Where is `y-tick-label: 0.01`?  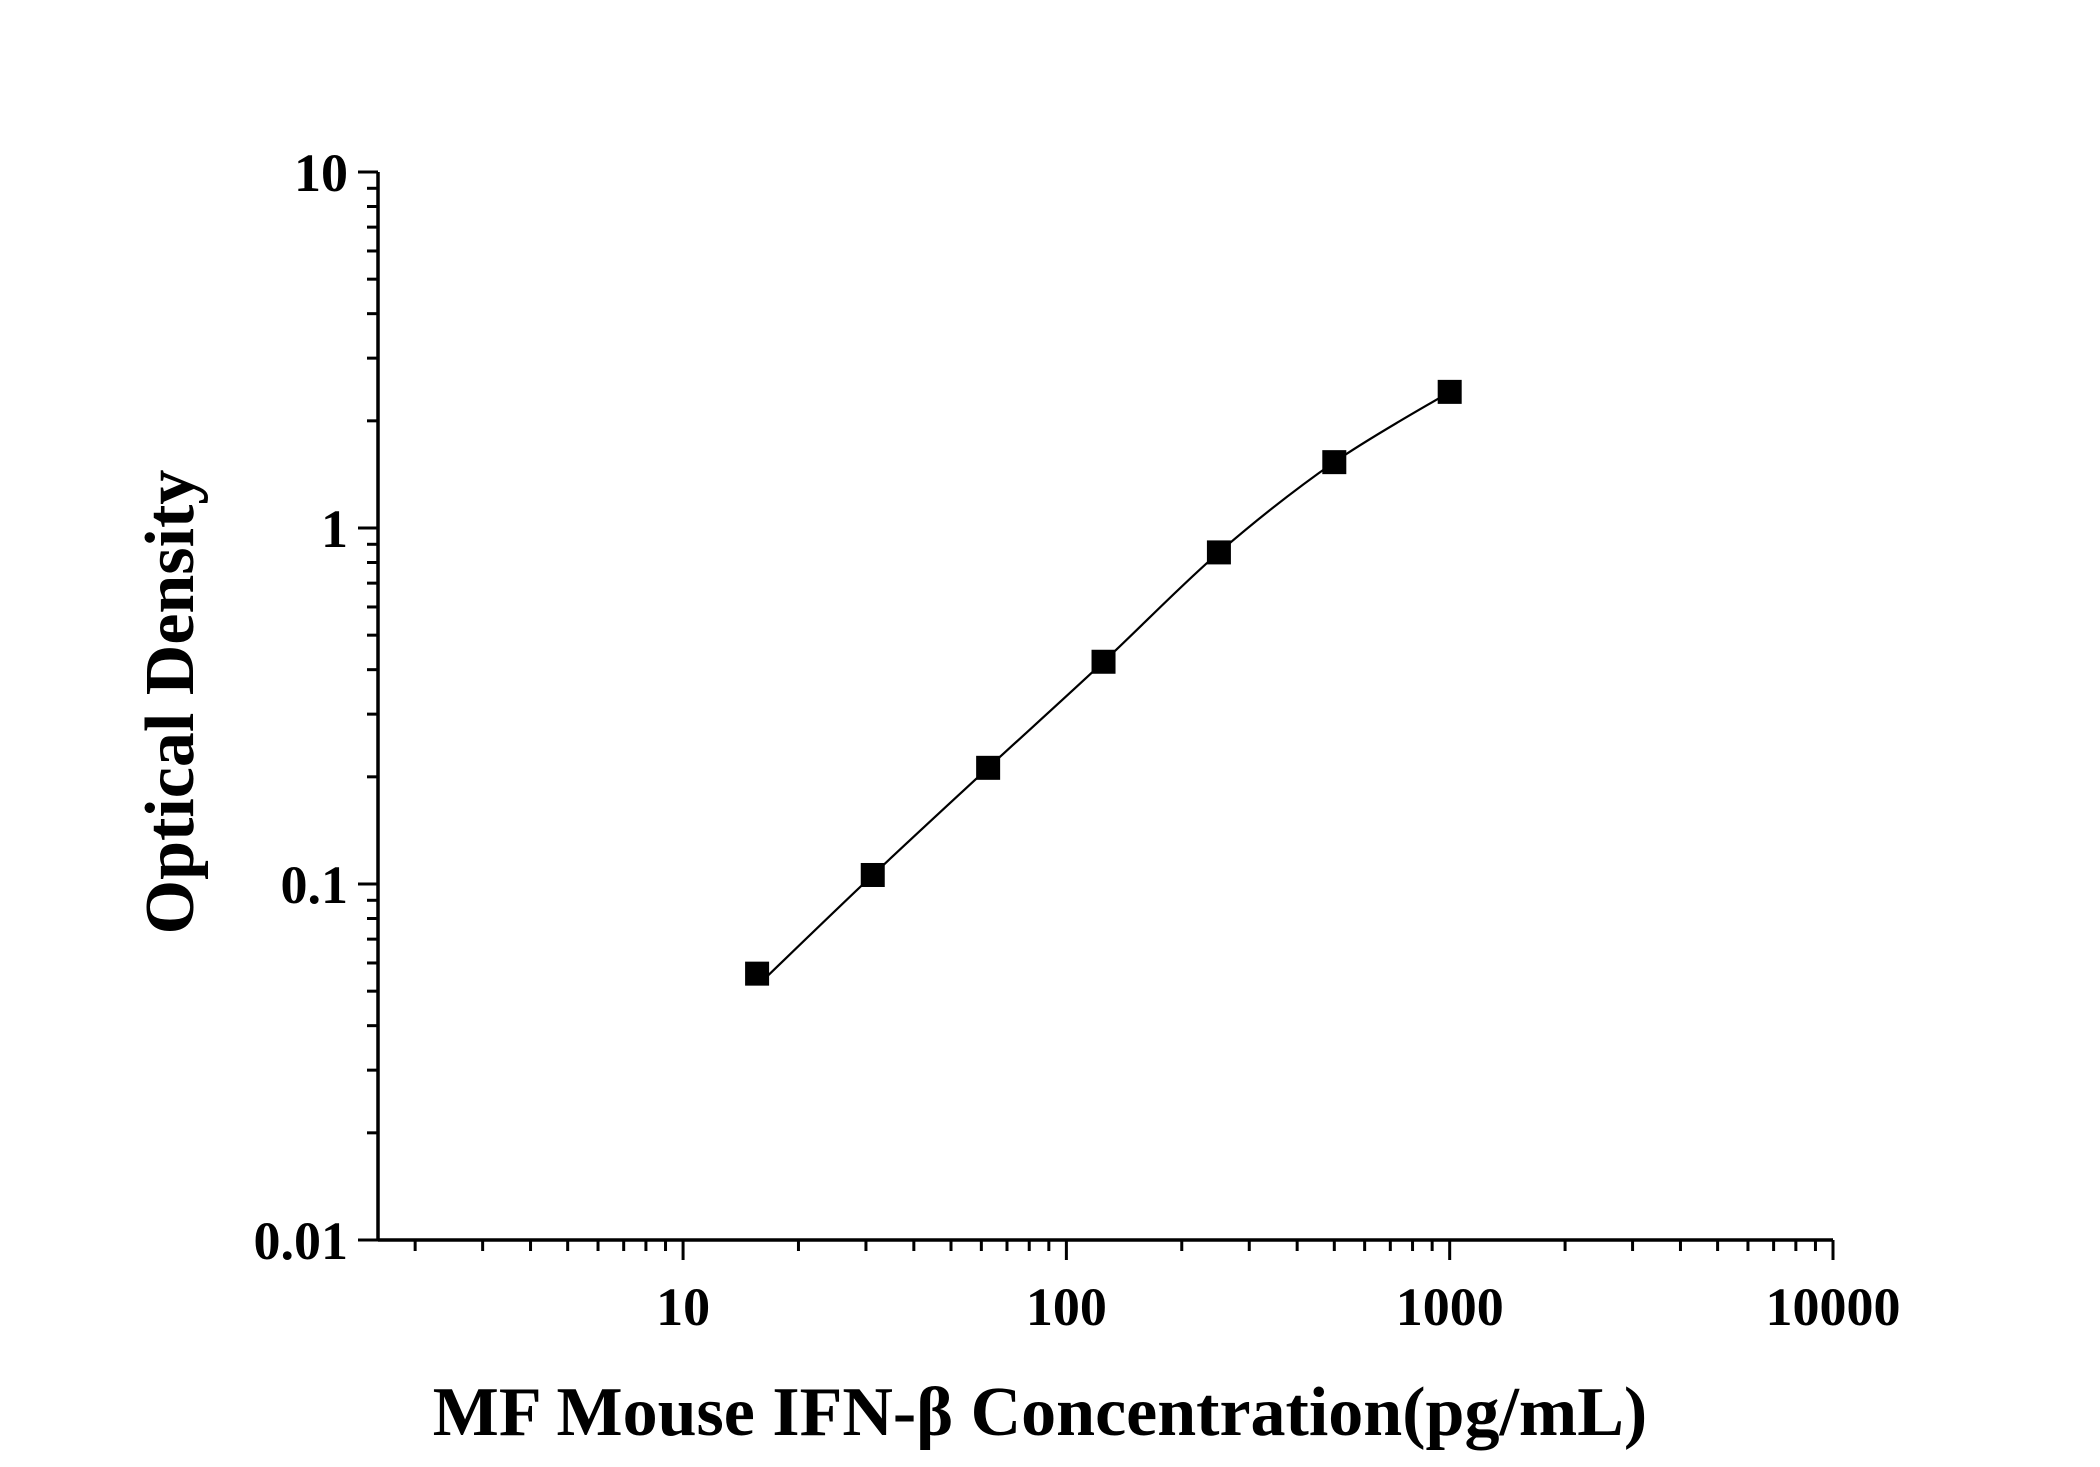 y-tick-label: 0.01 is located at coordinates (301, 1241).